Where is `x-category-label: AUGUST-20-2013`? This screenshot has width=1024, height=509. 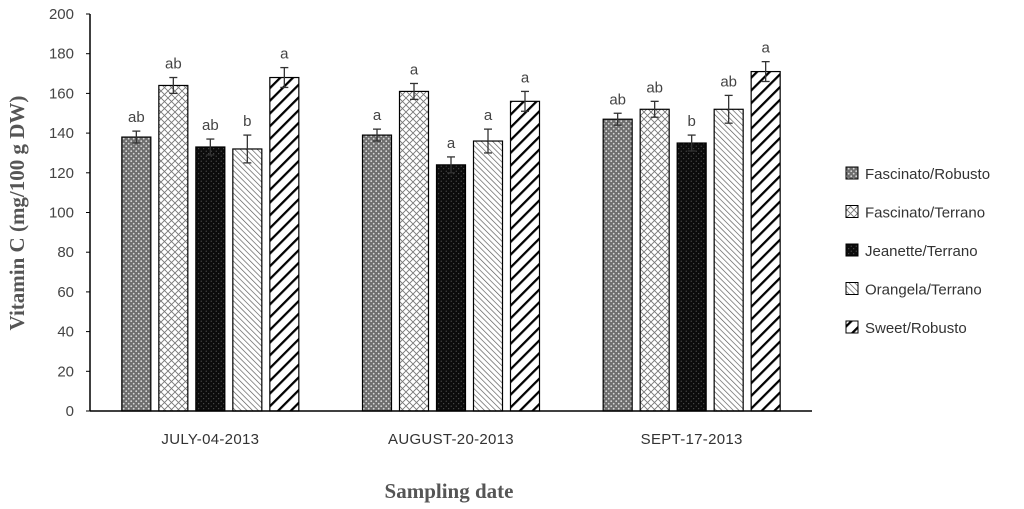 x-category-label: AUGUST-20-2013 is located at coordinates (451, 439).